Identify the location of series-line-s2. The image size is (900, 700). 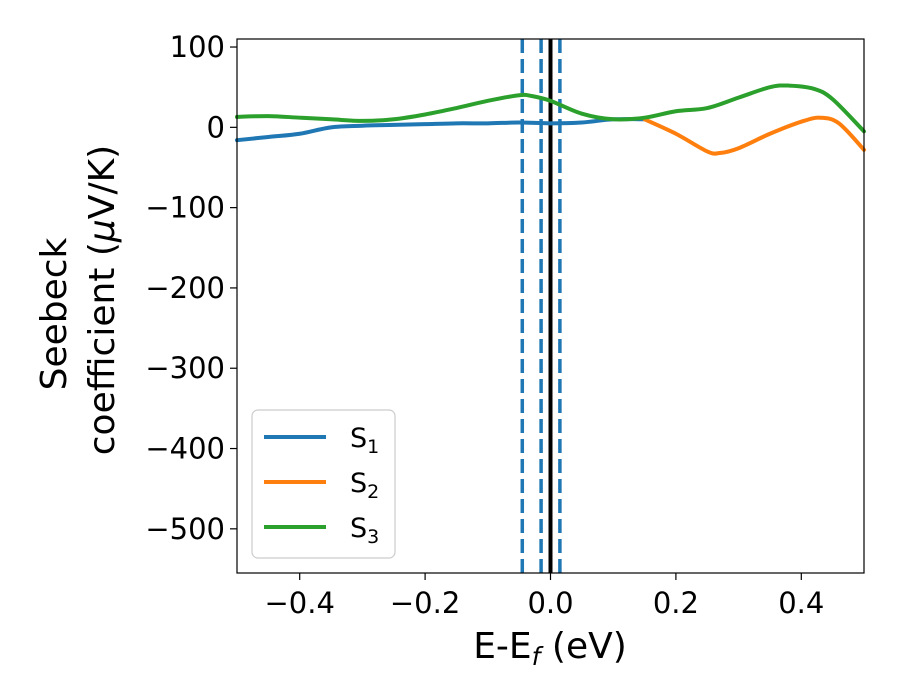
(754, 135).